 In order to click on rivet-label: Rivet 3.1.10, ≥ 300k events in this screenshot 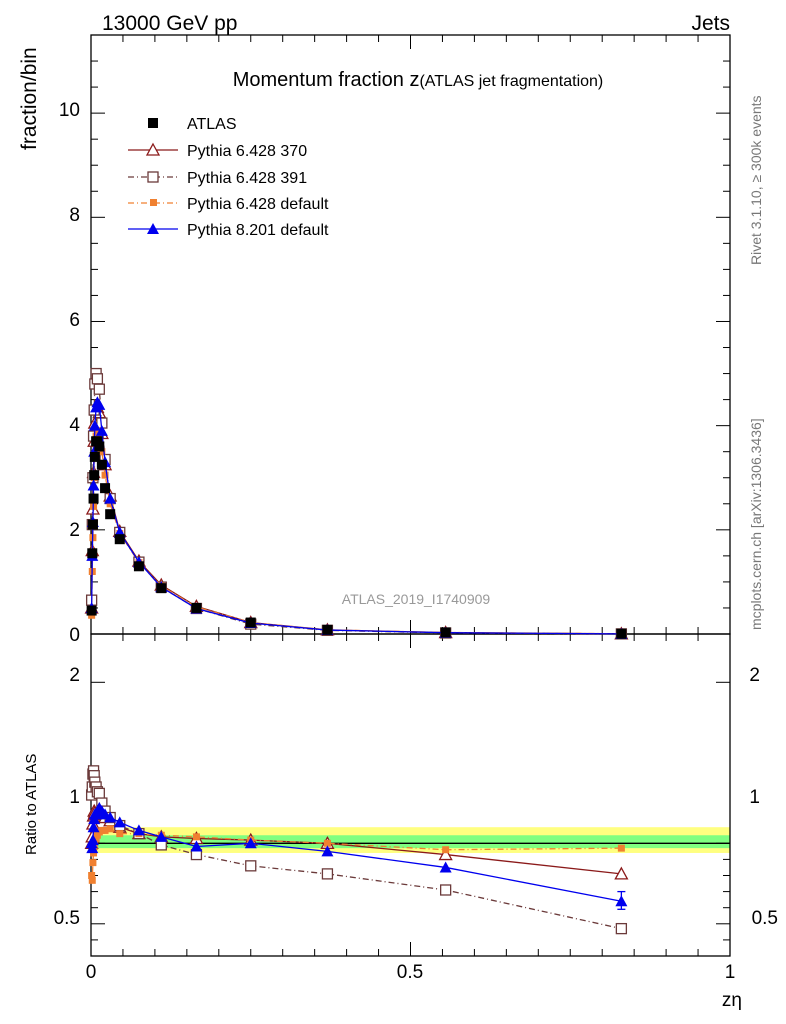, I will do `click(756, 180)`.